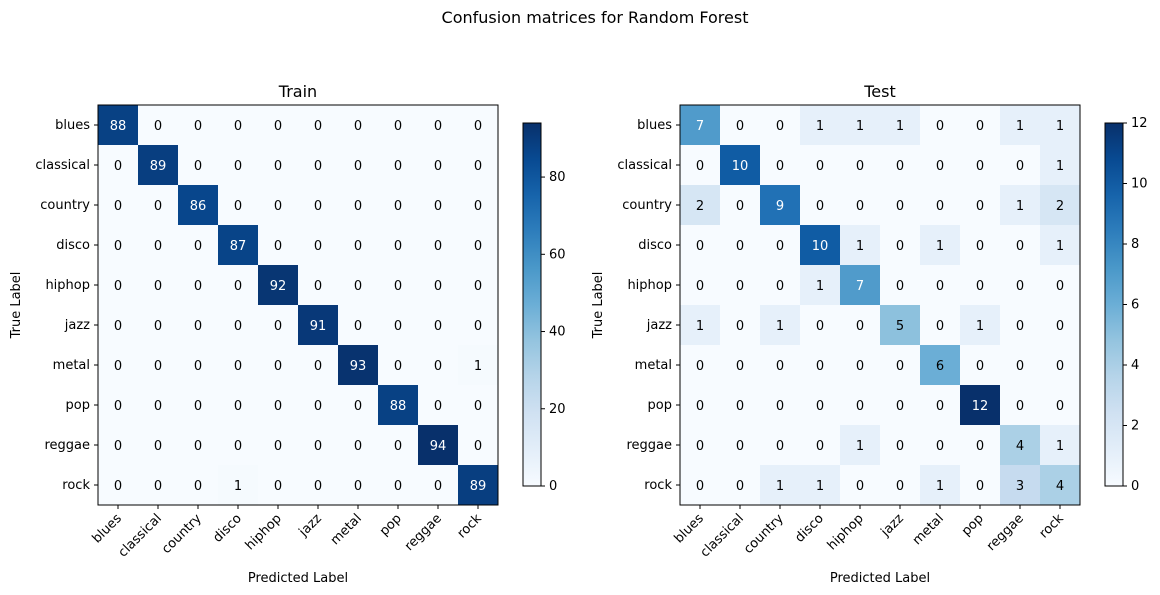 The width and height of the screenshot is (1160, 595). Describe the element at coordinates (1020, 486) in the screenshot. I see `test-cell-label: 3` at that location.